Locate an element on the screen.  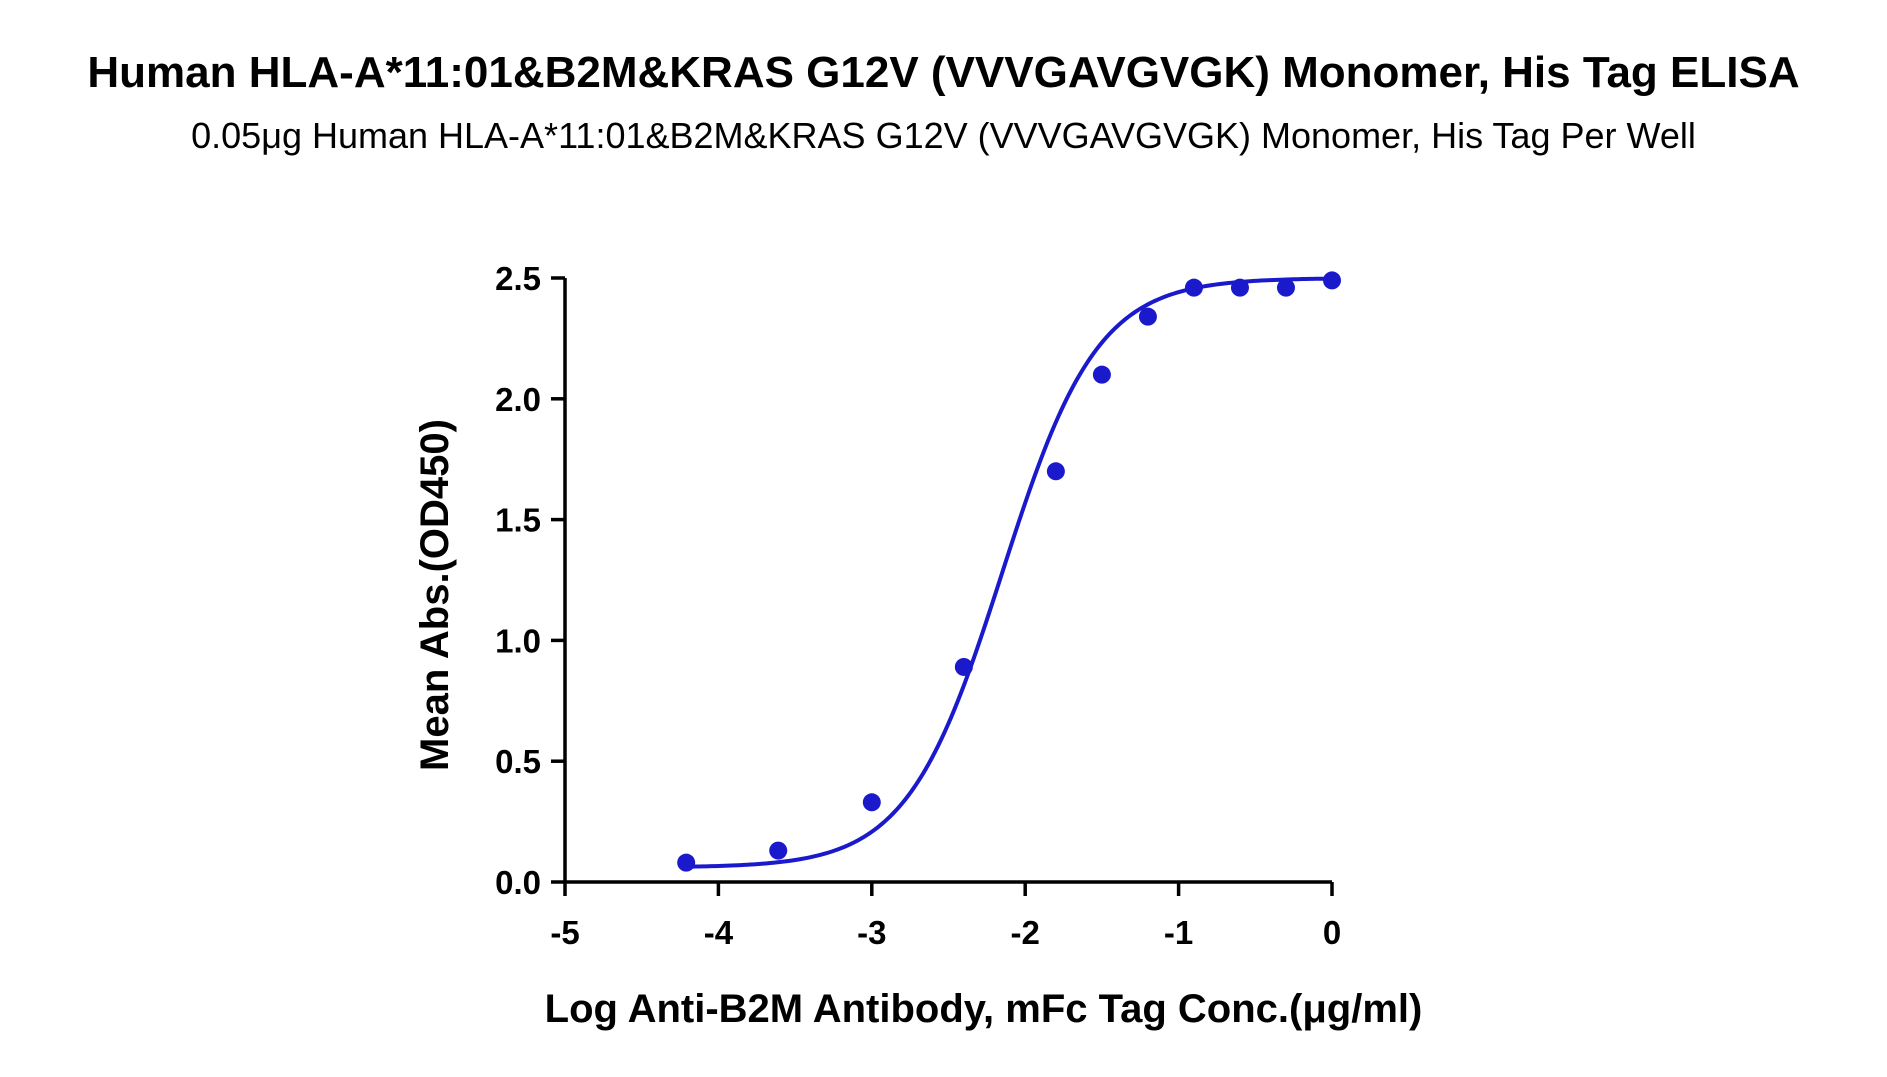
x-tick-label: -2 is located at coordinates (1025, 932).